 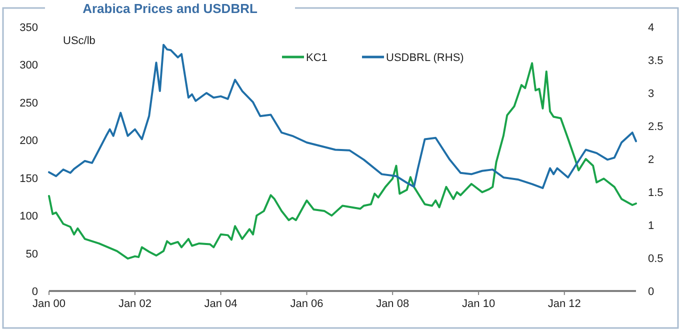 What do you see at coordinates (651, 226) in the screenshot?
I see `y2-tick-label: 1` at bounding box center [651, 226].